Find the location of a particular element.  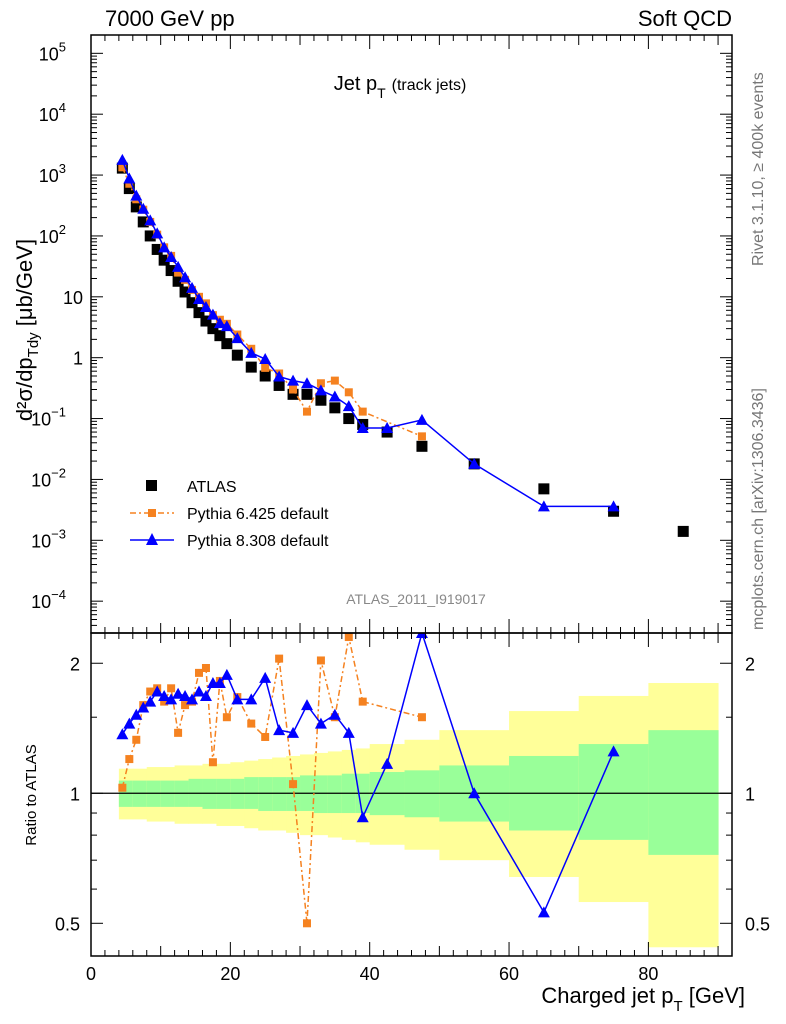

main-y-tick-exponent: 3 is located at coordinates (62, 168).